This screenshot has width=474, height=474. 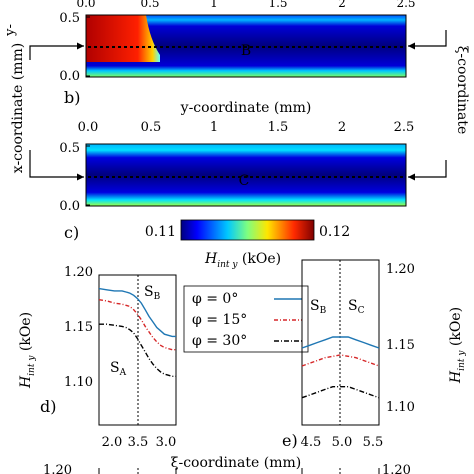 I want to click on chart-e-region-left: SB, so click(x=318, y=307).